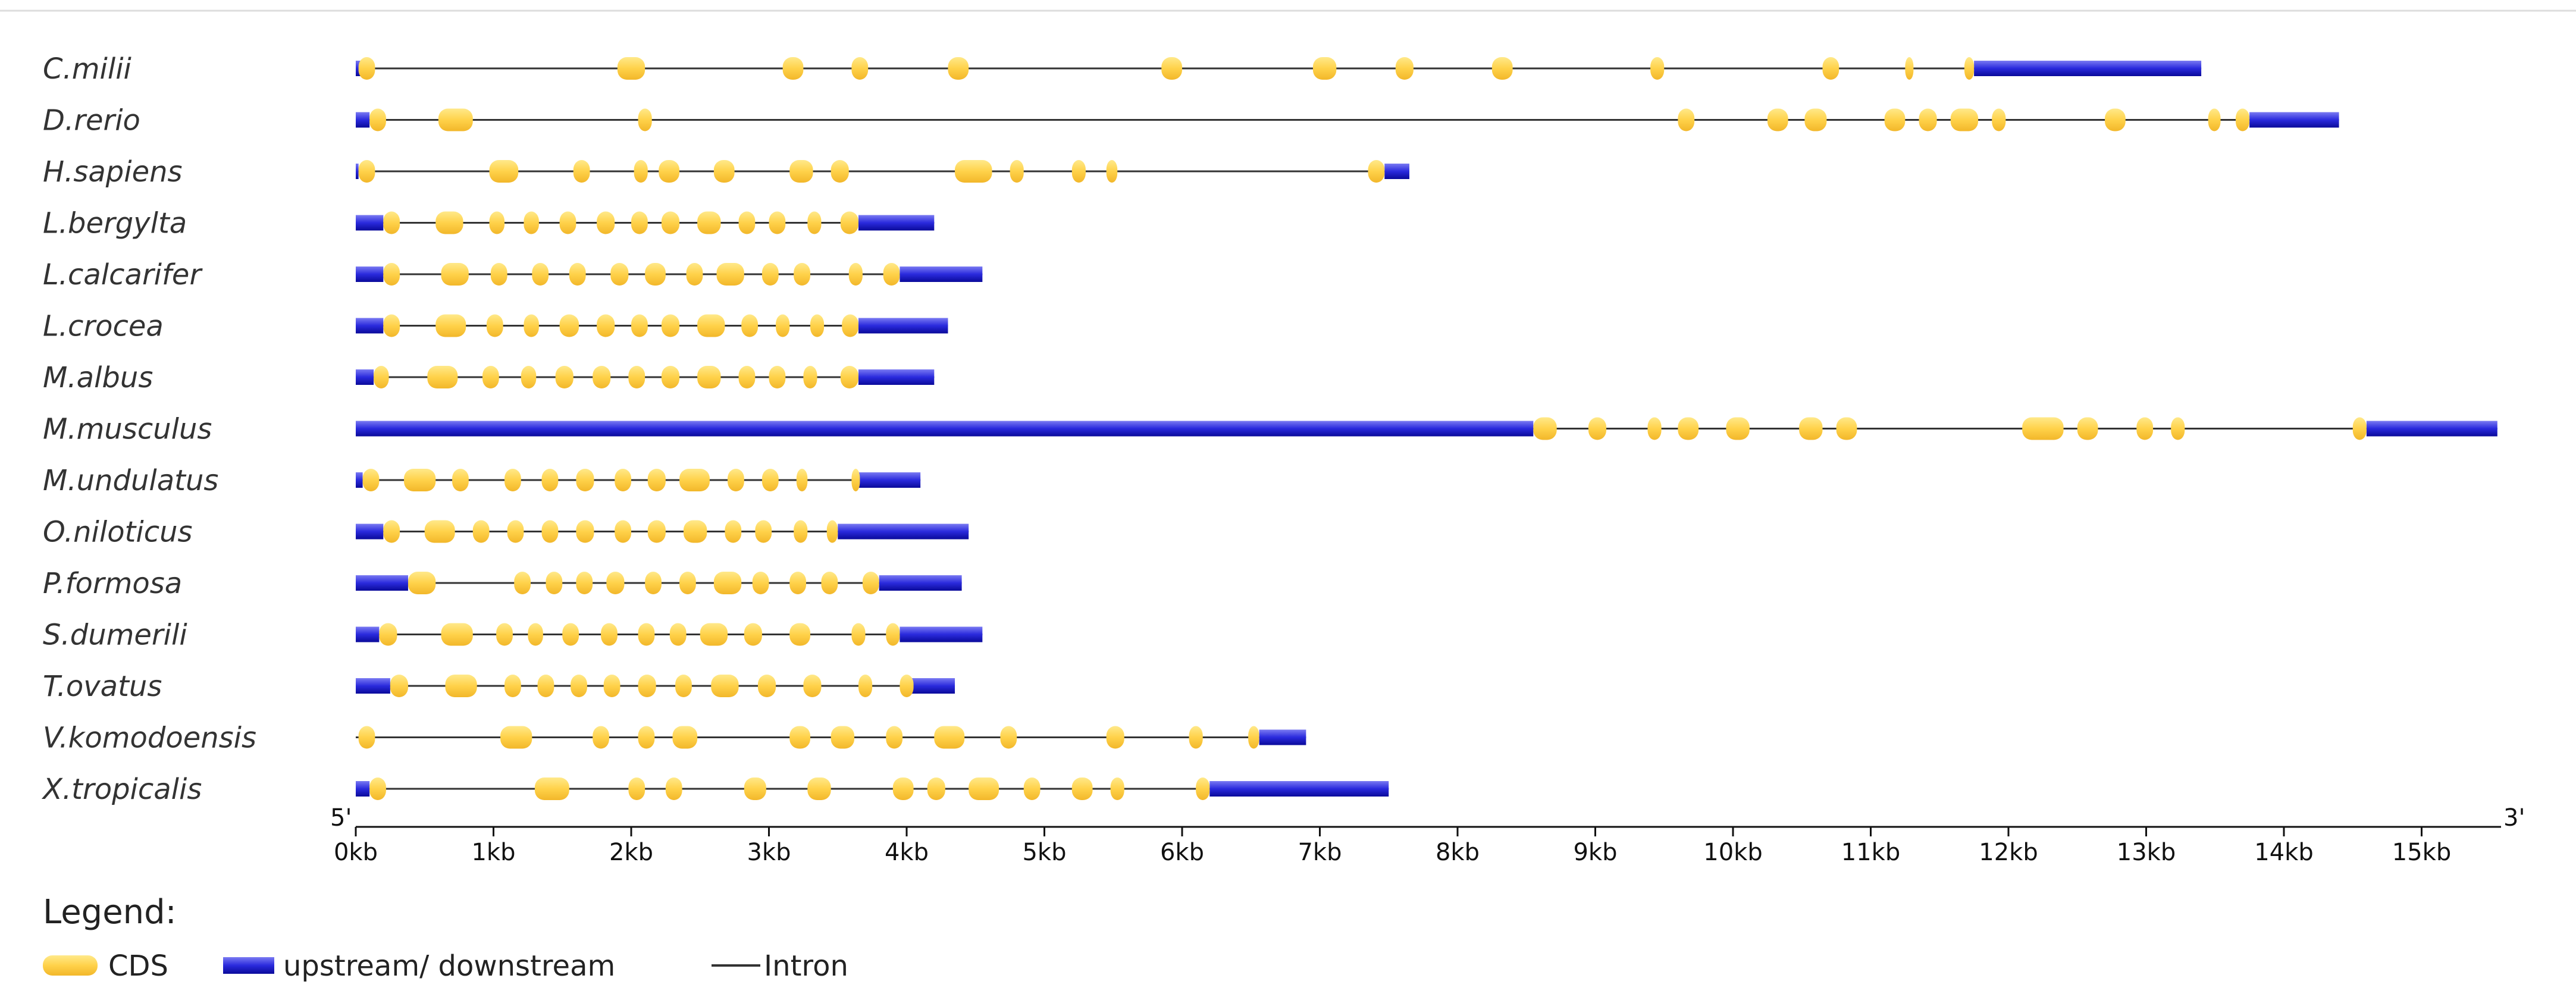 The image size is (2576, 997). I want to click on species-label: M.albus, so click(98, 377).